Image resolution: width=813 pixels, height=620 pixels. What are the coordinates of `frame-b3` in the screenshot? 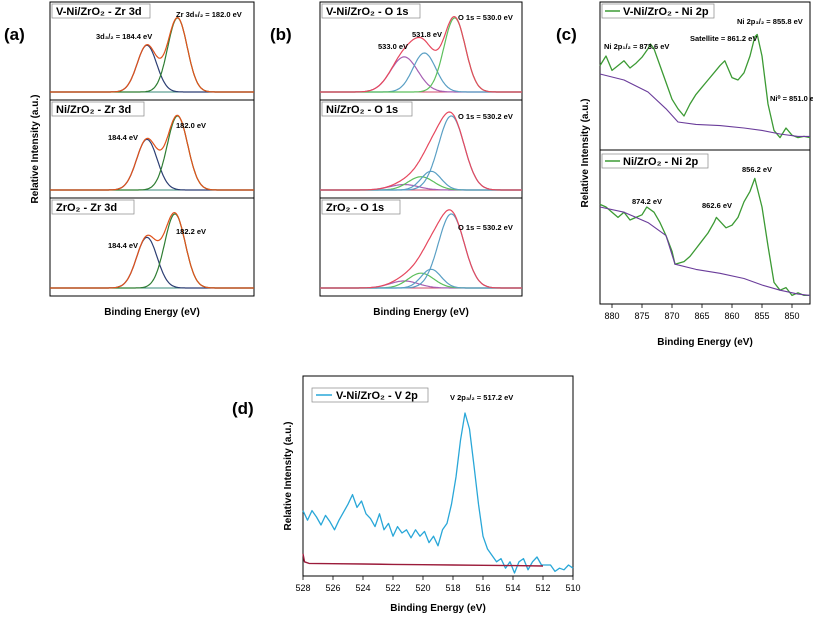 It's located at (421, 247).